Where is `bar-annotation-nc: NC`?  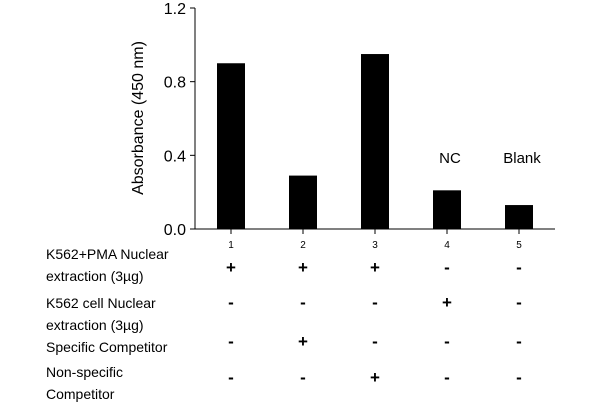 bar-annotation-nc: NC is located at coordinates (450, 158).